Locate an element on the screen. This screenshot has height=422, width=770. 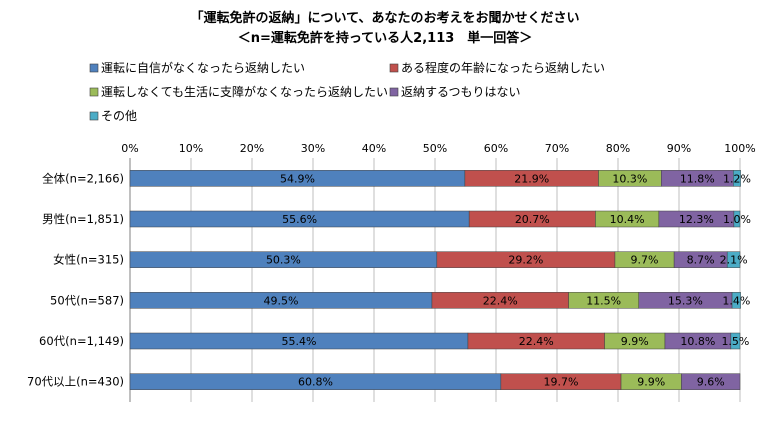
category-label-6: 70代以上(n=430) is located at coordinates (75, 382).